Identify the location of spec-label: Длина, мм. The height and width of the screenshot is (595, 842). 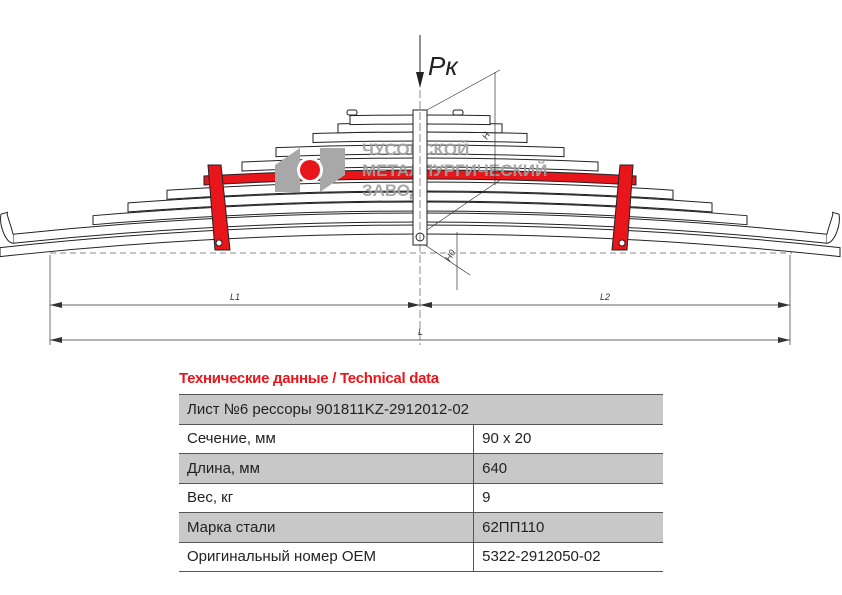
(326, 468).